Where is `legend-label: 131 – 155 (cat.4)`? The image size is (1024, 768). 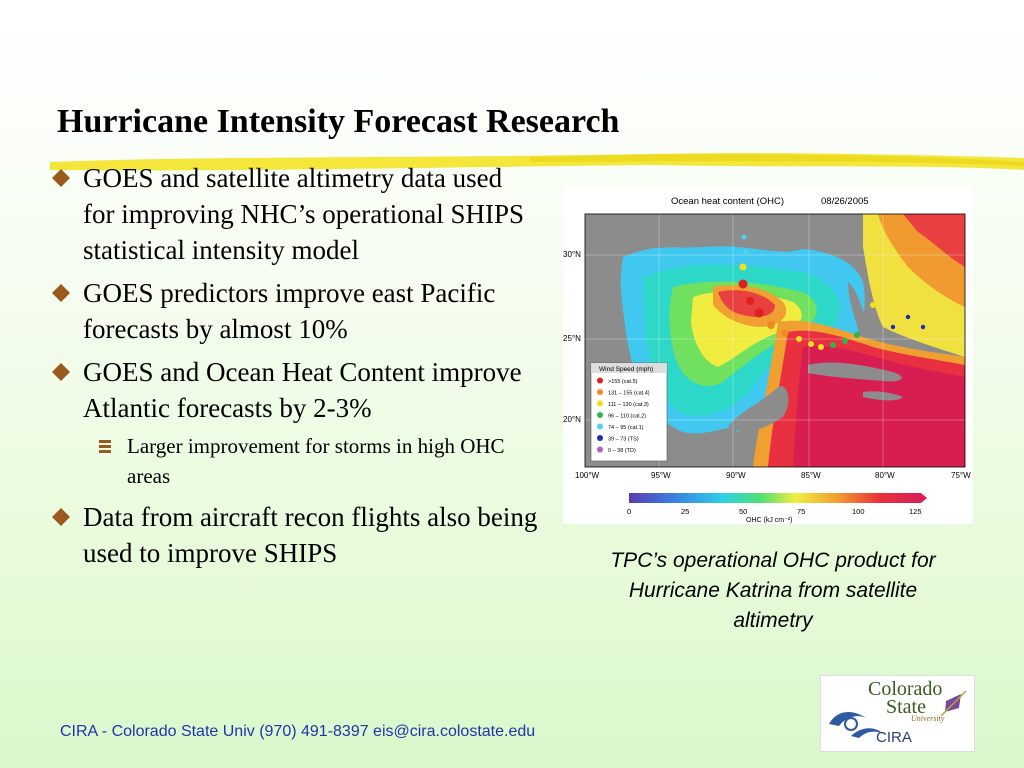
legend-label: 131 – 155 (cat.4) is located at coordinates (629, 394).